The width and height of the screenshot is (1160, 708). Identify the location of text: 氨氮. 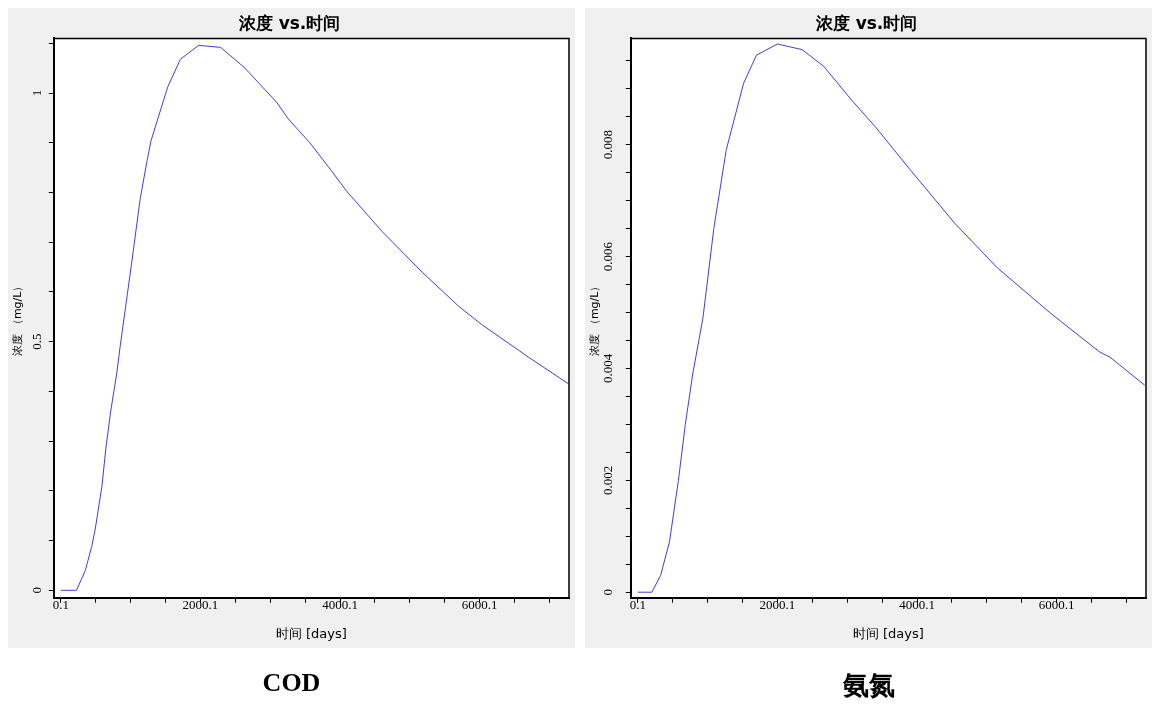
(868, 686).